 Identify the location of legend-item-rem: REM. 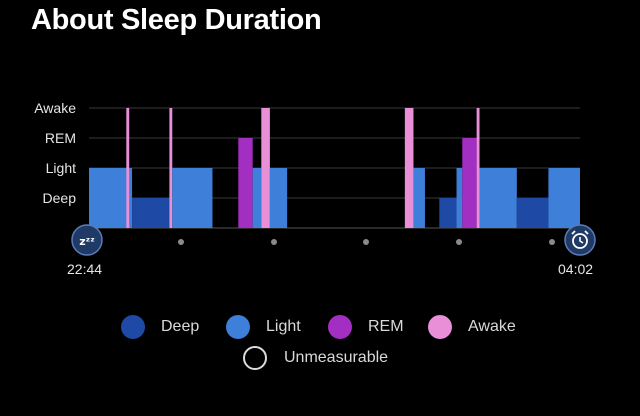
(366, 327).